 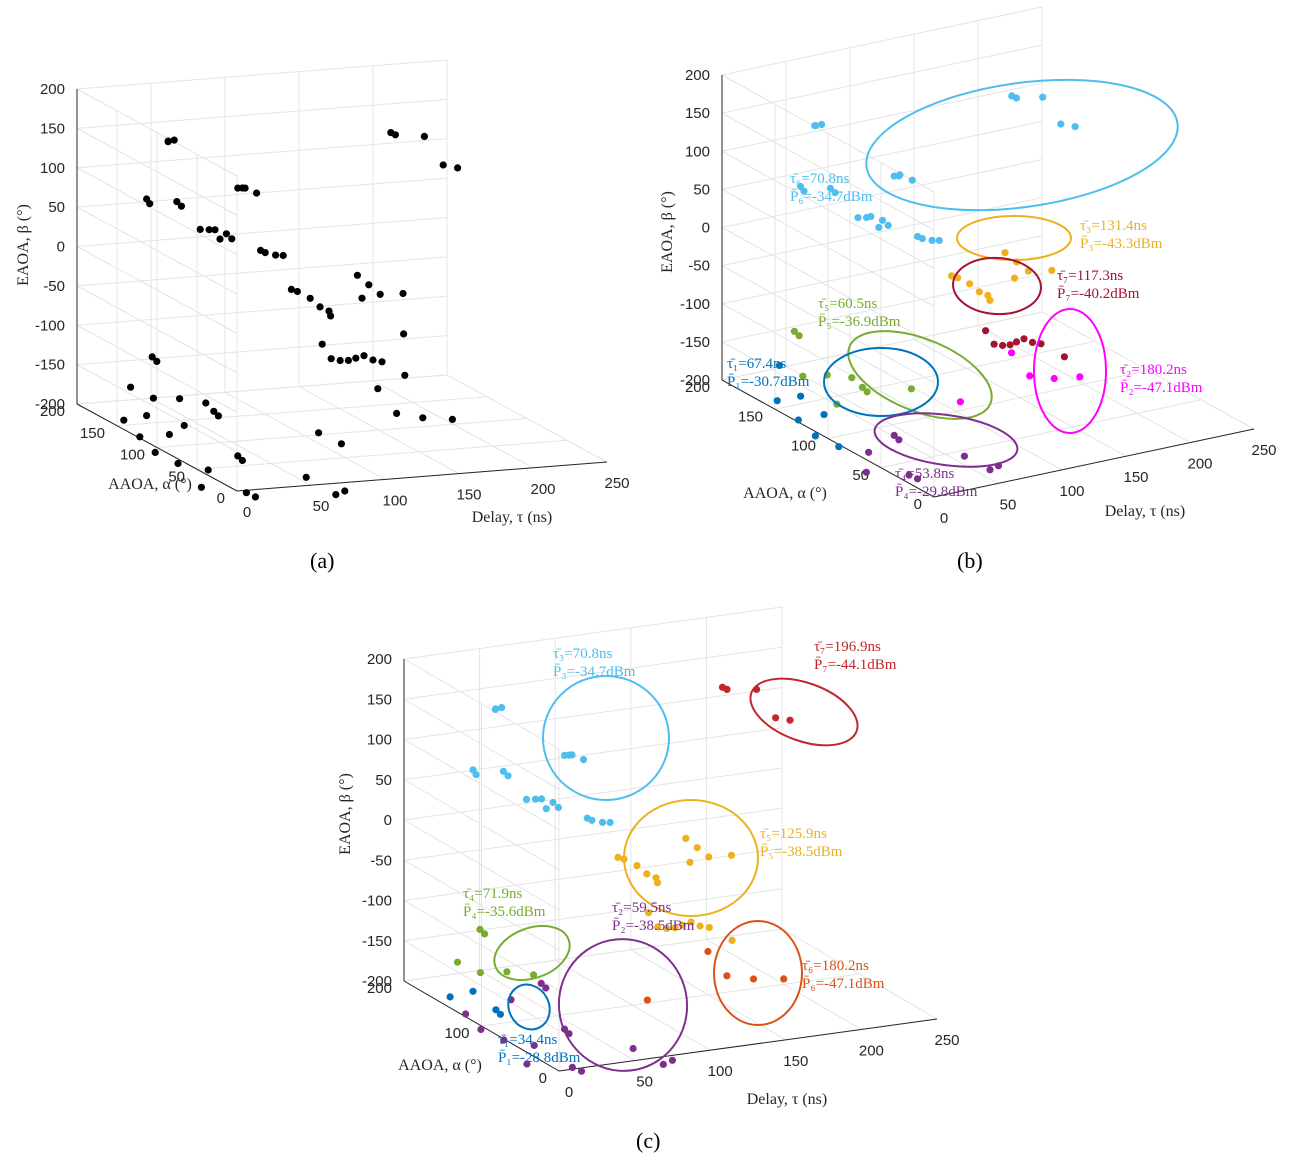 I want to click on panel-label-b: (b), so click(x=970, y=561).